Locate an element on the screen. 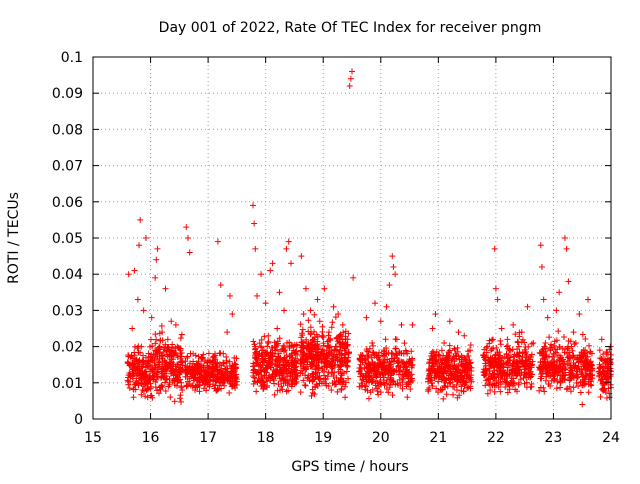 This screenshot has height=484, width=640. y-axis-label: ROTI / TECUs is located at coordinates (14, 238).